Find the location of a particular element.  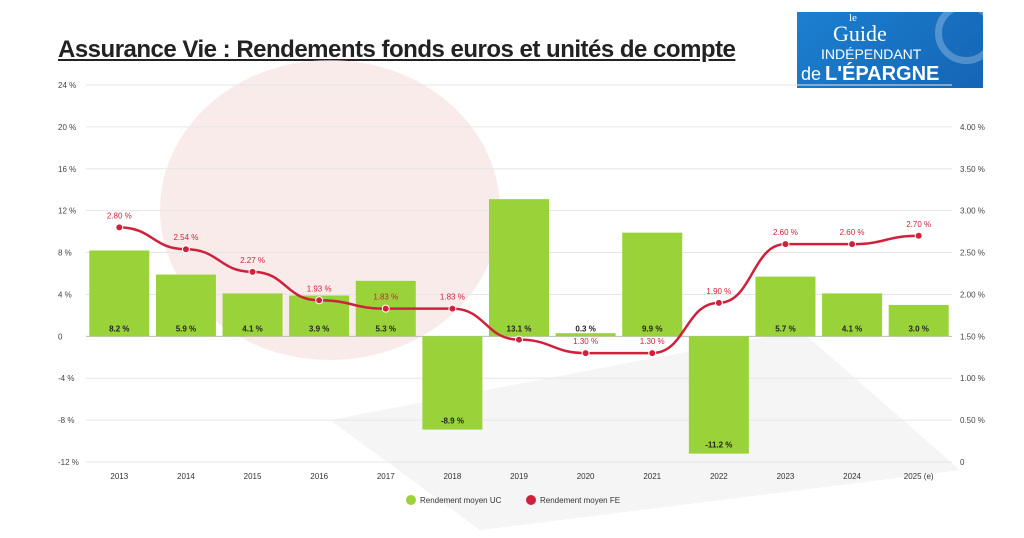

x-tick-label: 2013 is located at coordinates (119, 476).